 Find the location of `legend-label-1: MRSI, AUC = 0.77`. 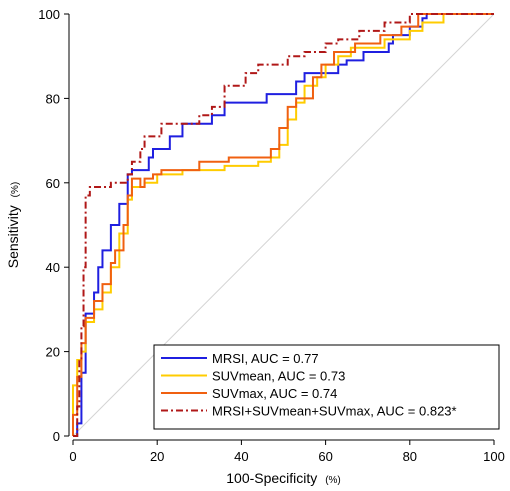

legend-label-1: MRSI, AUC = 0.77 is located at coordinates (265, 358).